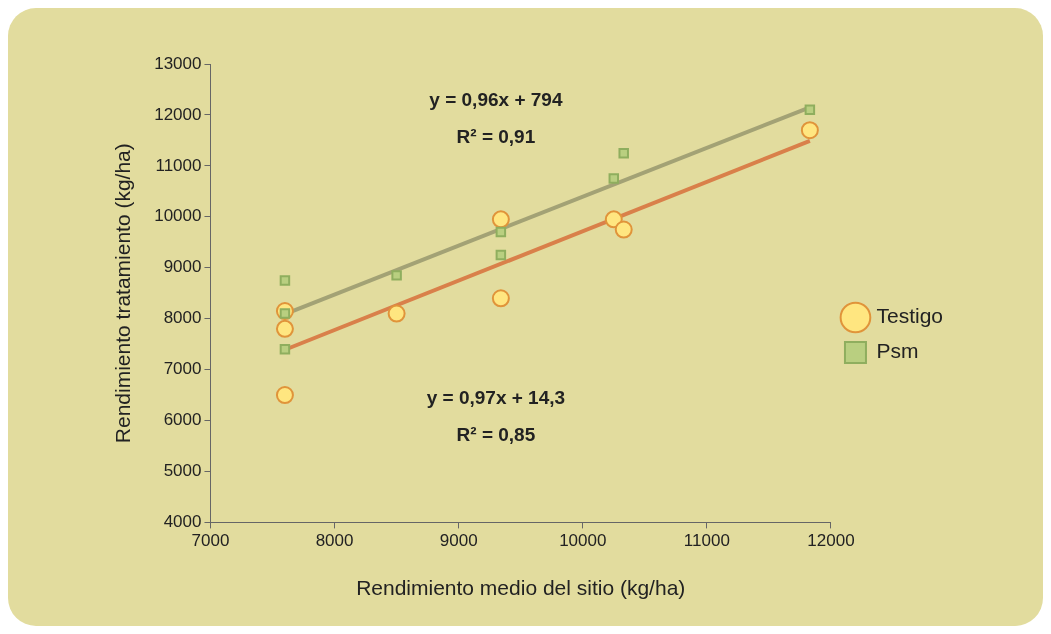  What do you see at coordinates (910, 316) in the screenshot?
I see `legend-label: Testigo` at bounding box center [910, 316].